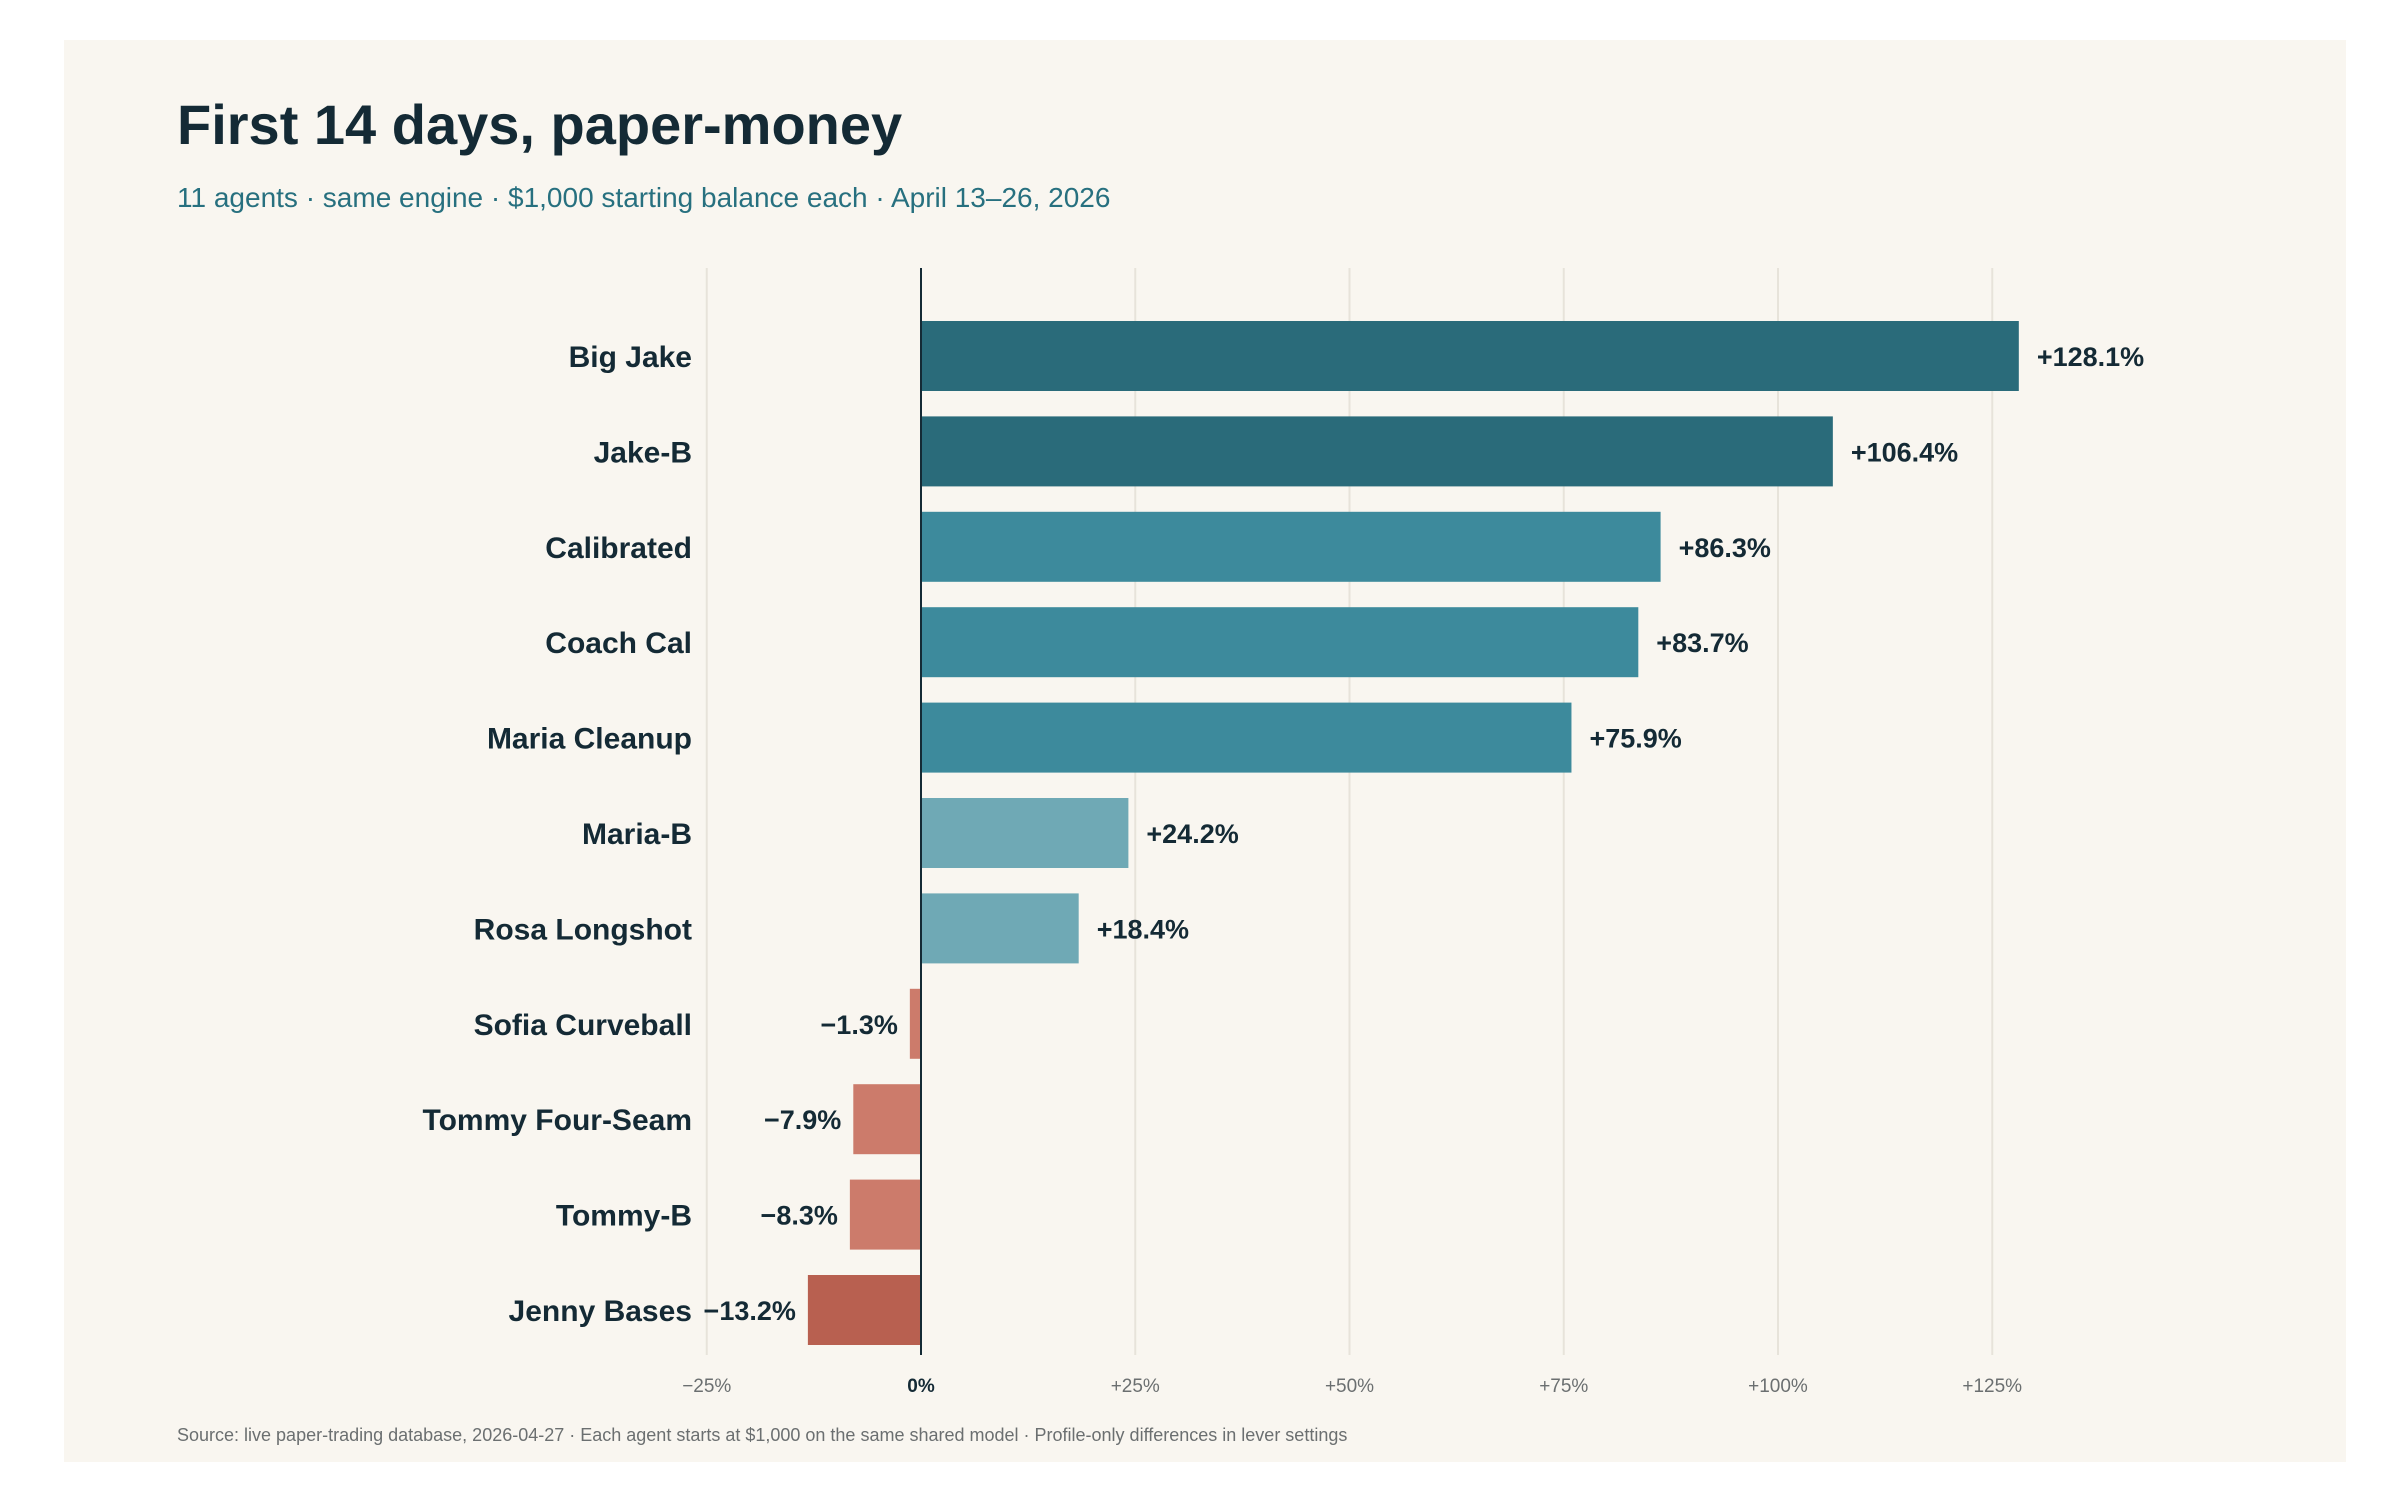 The height and width of the screenshot is (1500, 2400). What do you see at coordinates (1725, 548) in the screenshot?
I see `value-label: +86.3%` at bounding box center [1725, 548].